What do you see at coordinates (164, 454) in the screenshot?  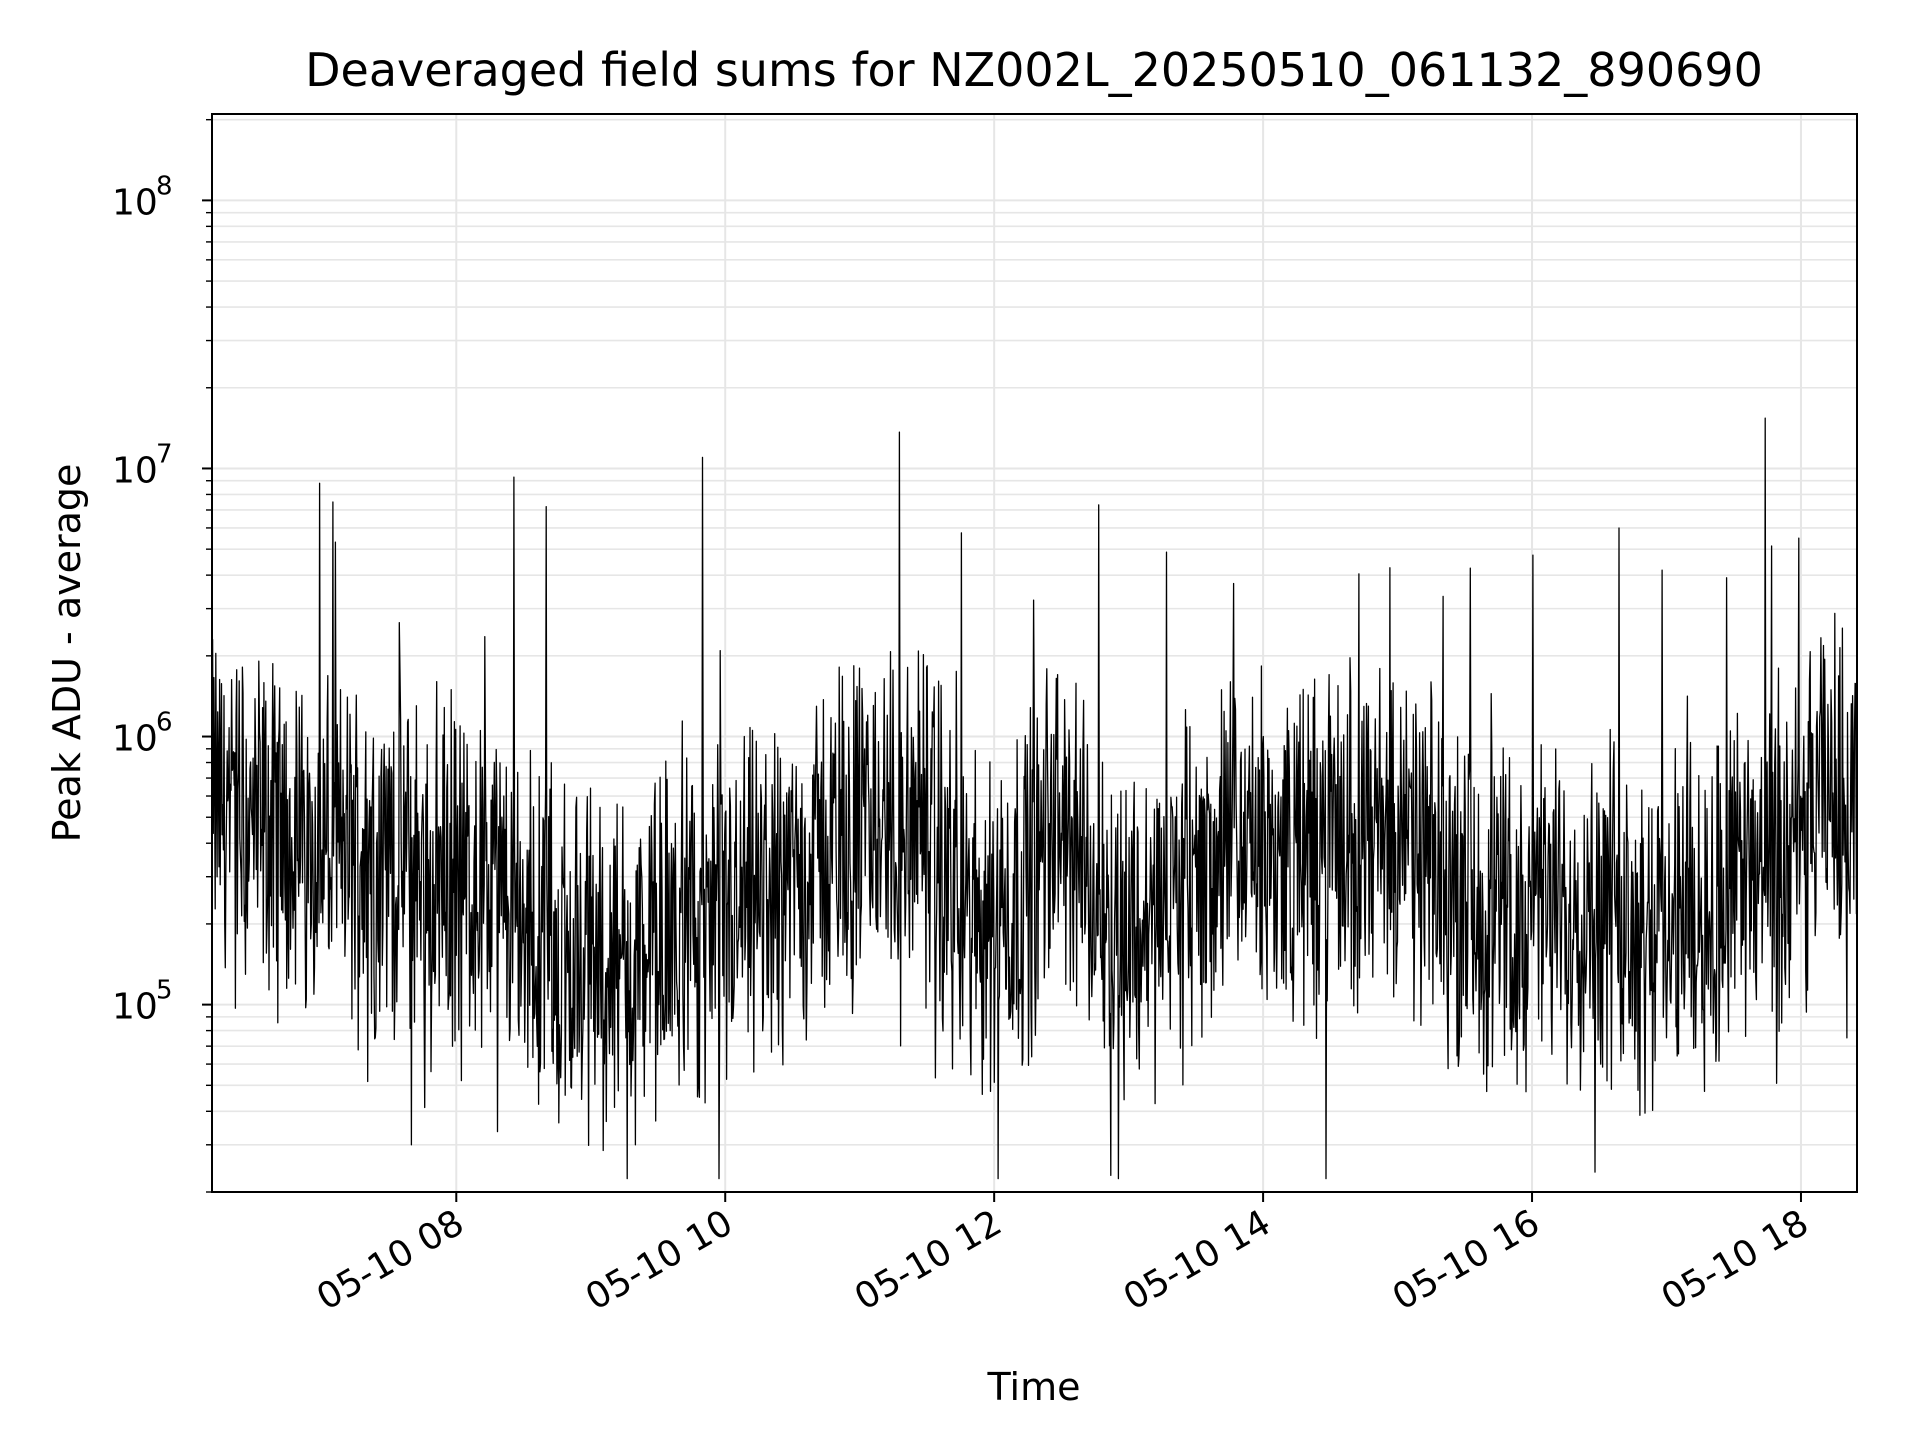 I see `y-tick-exponent: 7` at bounding box center [164, 454].